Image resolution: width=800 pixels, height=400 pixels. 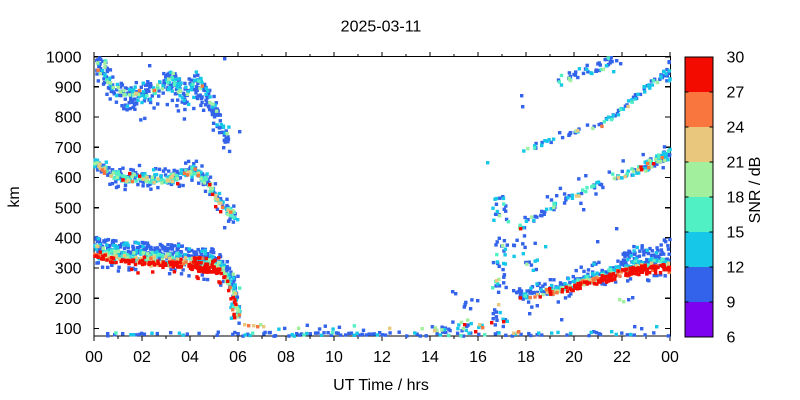 What do you see at coordinates (238, 357) in the screenshot?
I see `svg-text: 06` at bounding box center [238, 357].